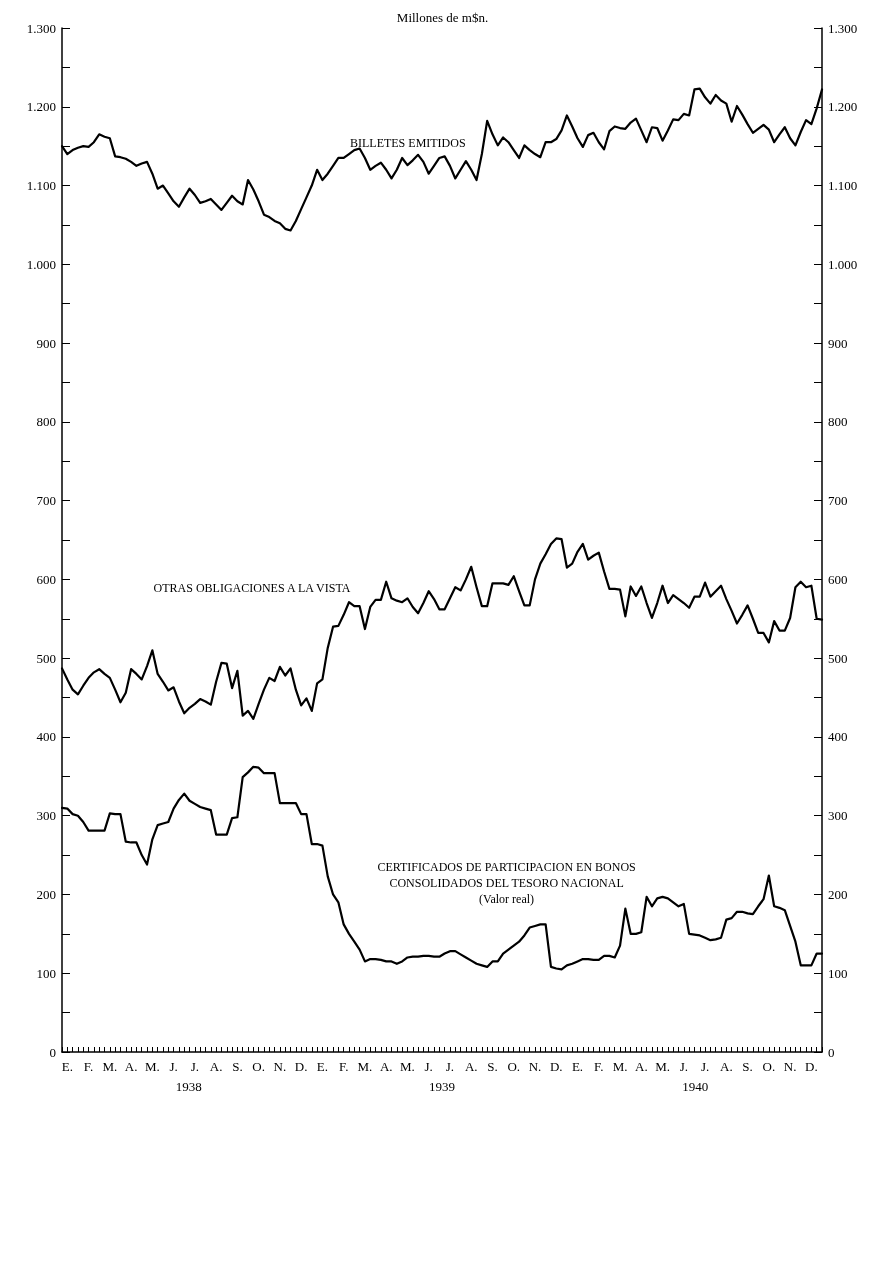 Image resolution: width=885 pixels, height=1276 pixels. What do you see at coordinates (838, 501) in the screenshot?
I see `y2-tick-label: 700` at bounding box center [838, 501].